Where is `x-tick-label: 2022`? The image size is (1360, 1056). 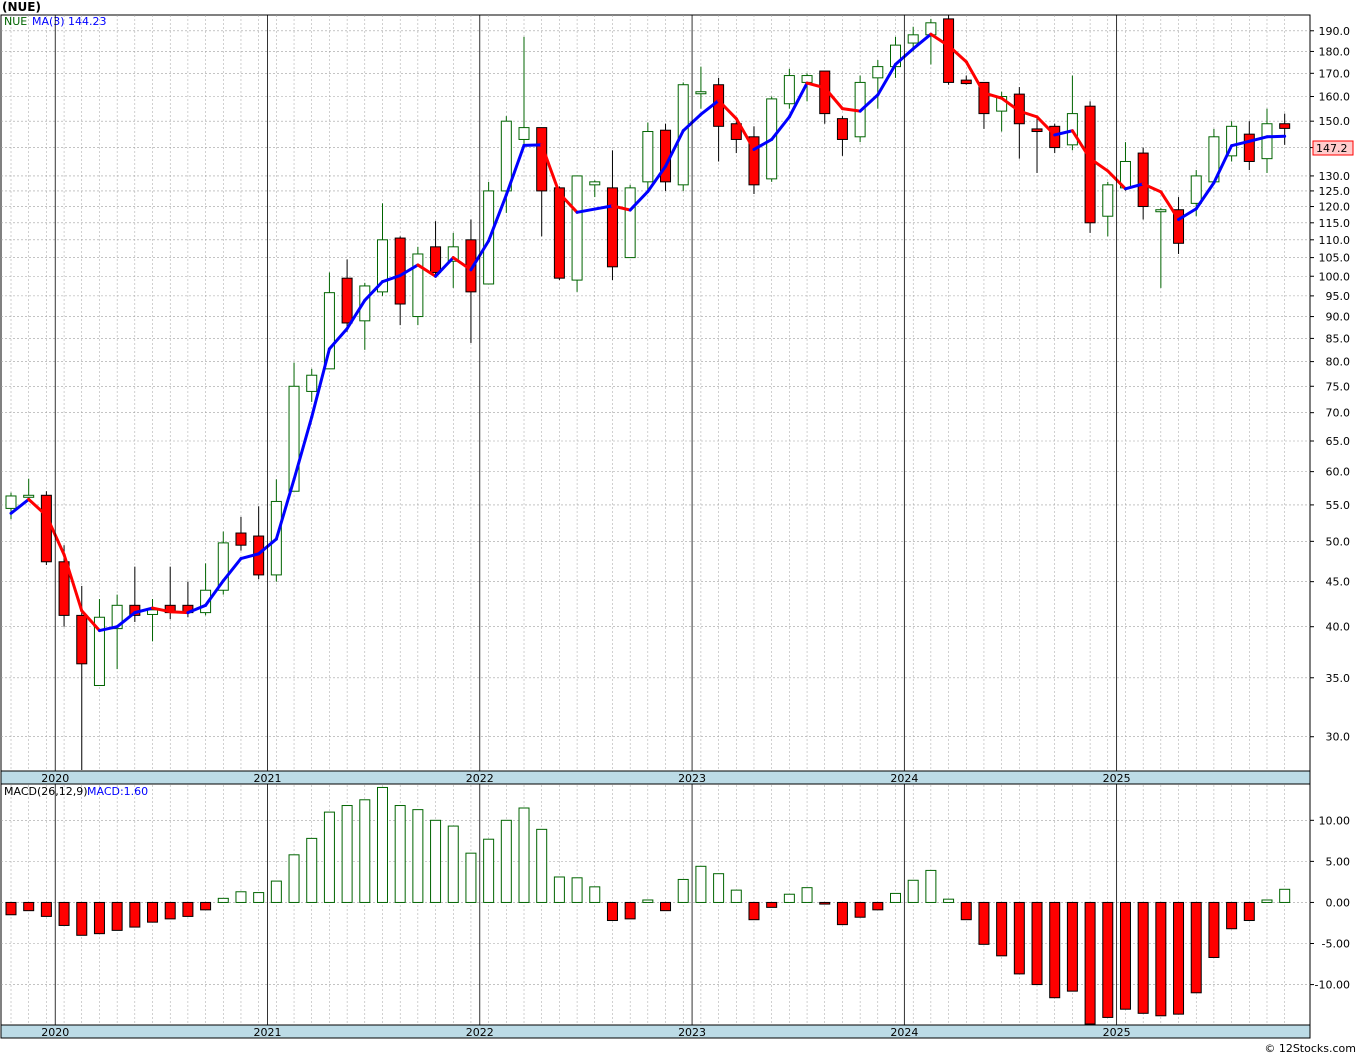 x-tick-label: 2022 is located at coordinates (480, 1032).